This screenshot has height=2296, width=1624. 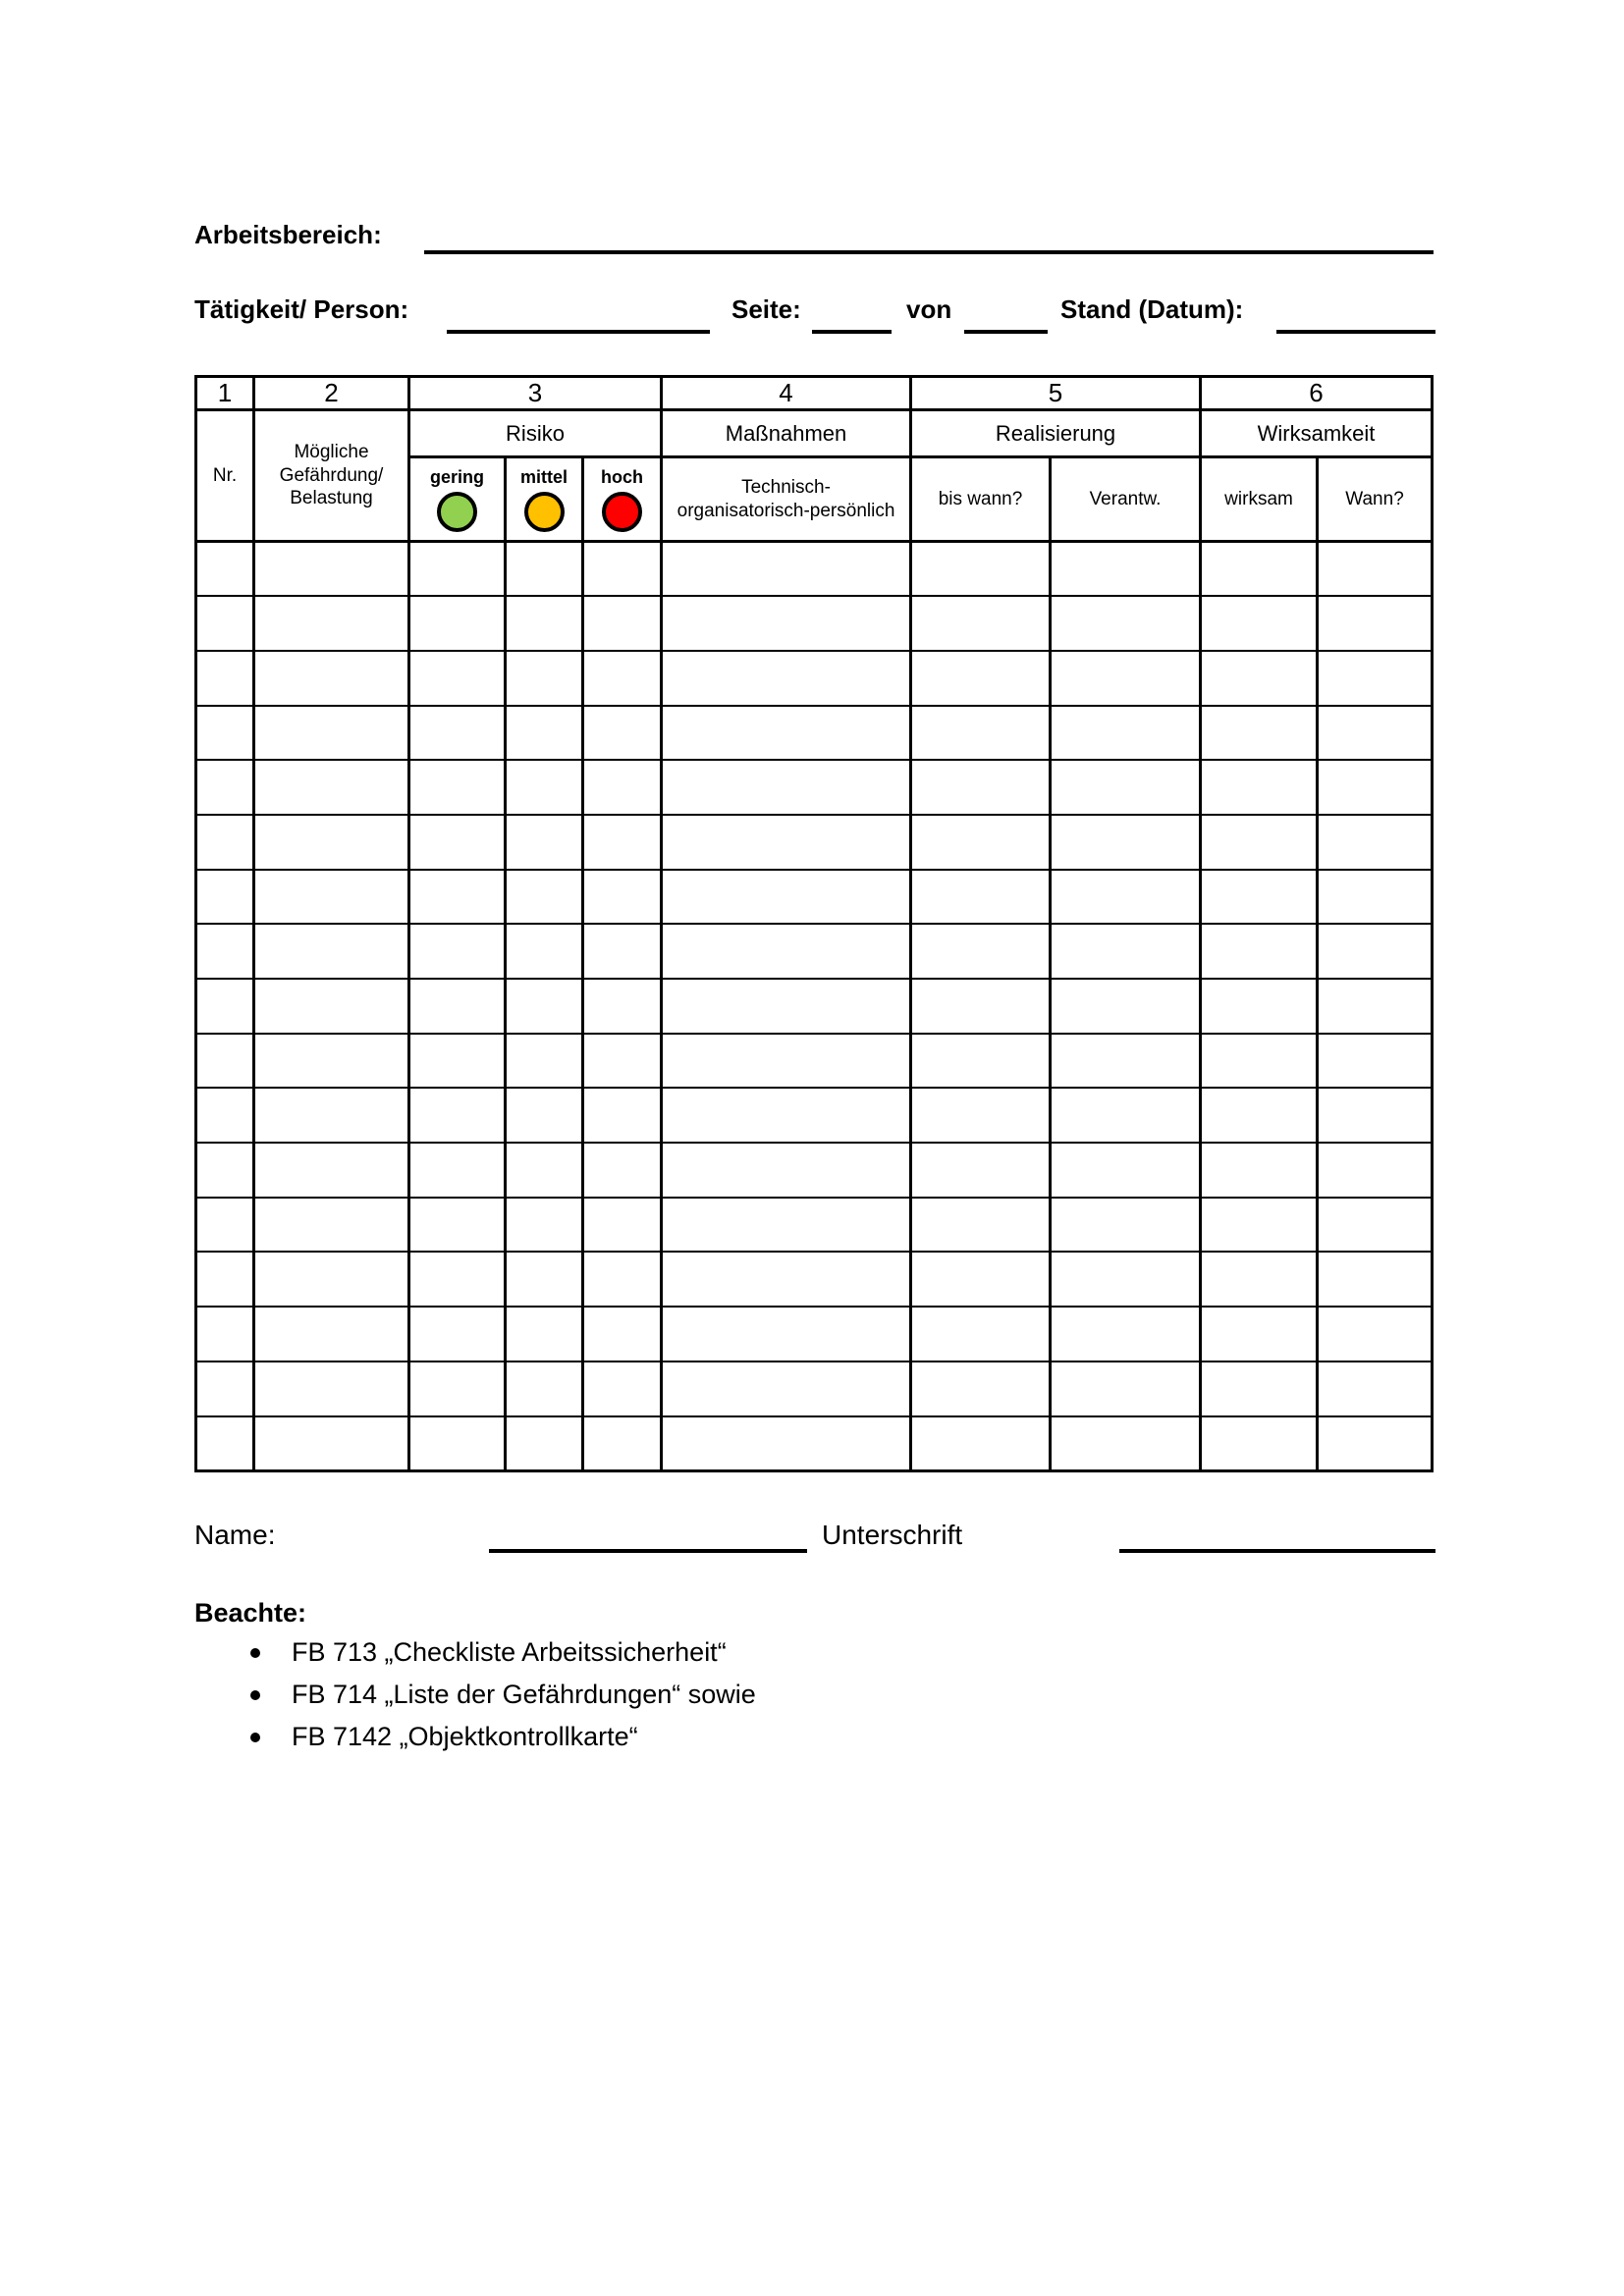 I want to click on verantw-header: Verantw., so click(x=1126, y=499).